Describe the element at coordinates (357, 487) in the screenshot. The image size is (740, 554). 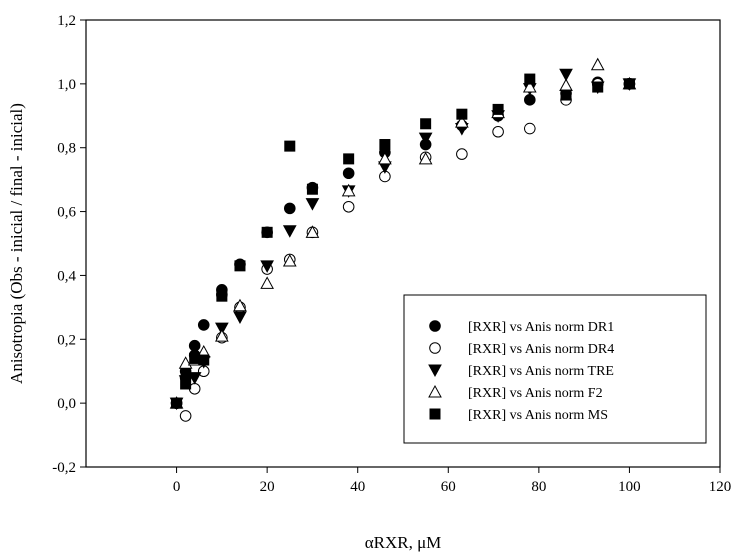
I see `x-tick-label: 40` at that location.